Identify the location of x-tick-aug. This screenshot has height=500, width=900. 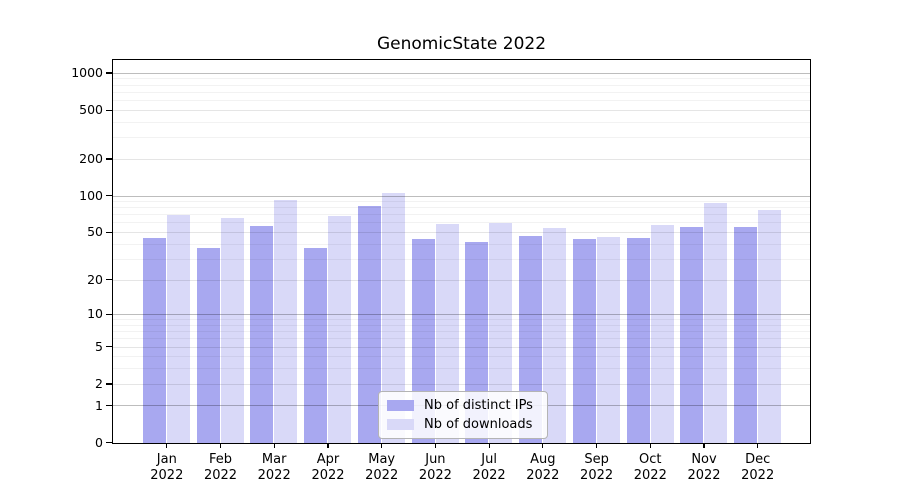
(543, 445).